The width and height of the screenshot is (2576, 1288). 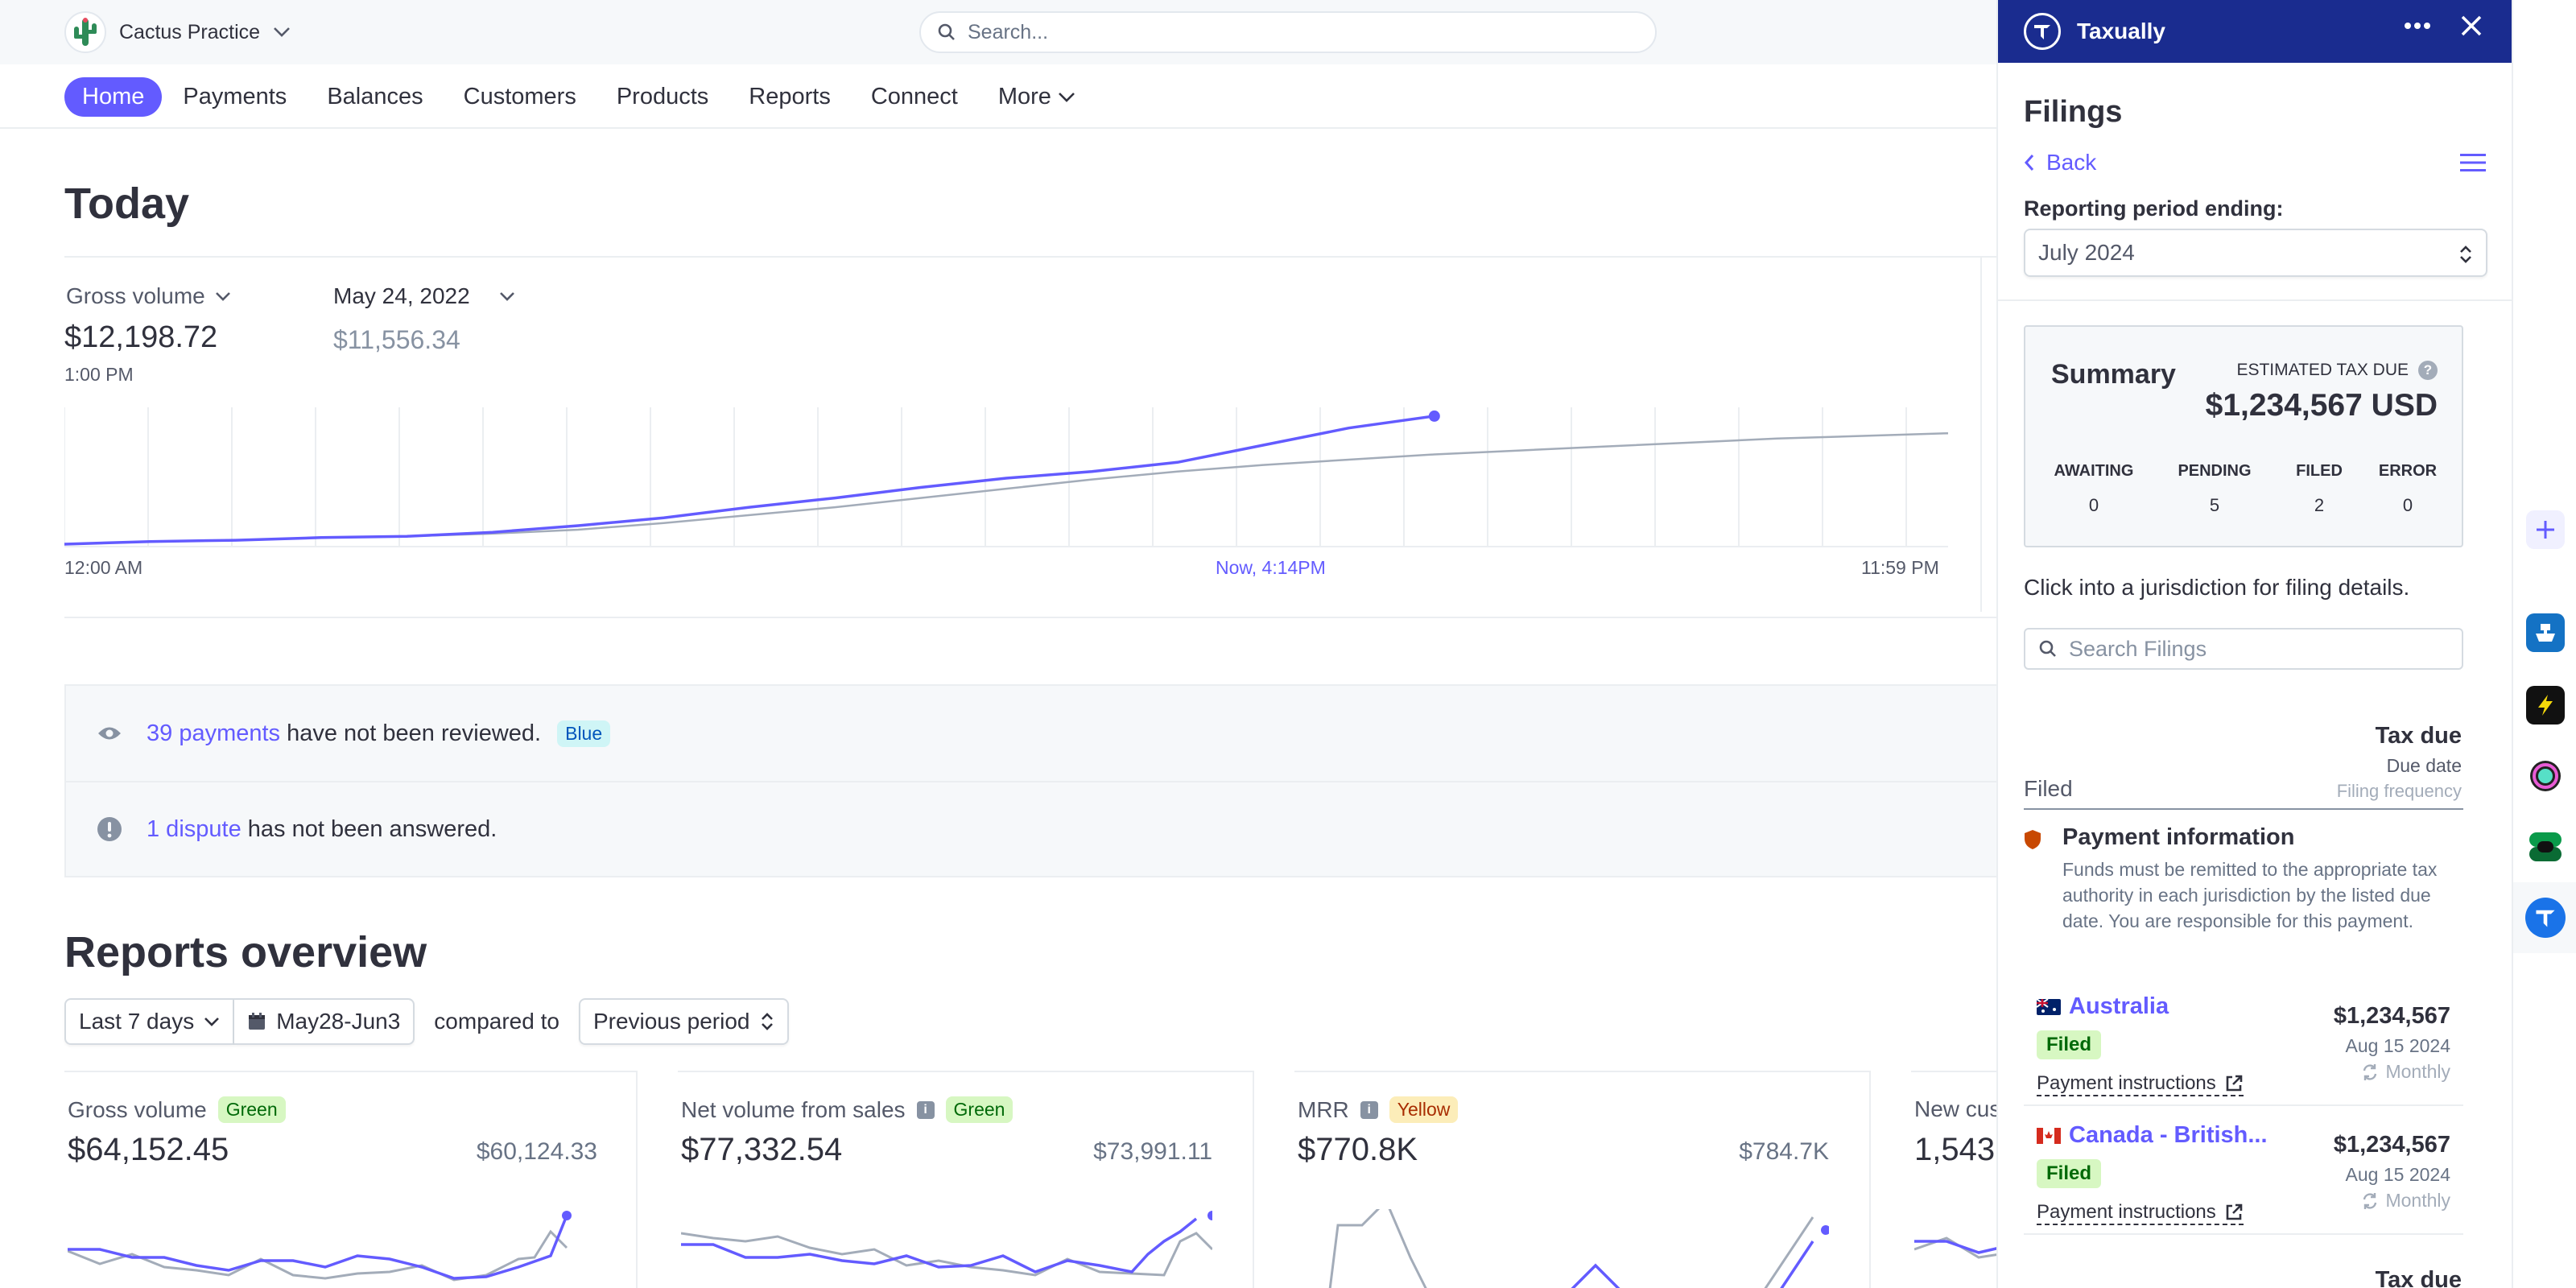 I want to click on period-select: July 2024, so click(x=2255, y=253).